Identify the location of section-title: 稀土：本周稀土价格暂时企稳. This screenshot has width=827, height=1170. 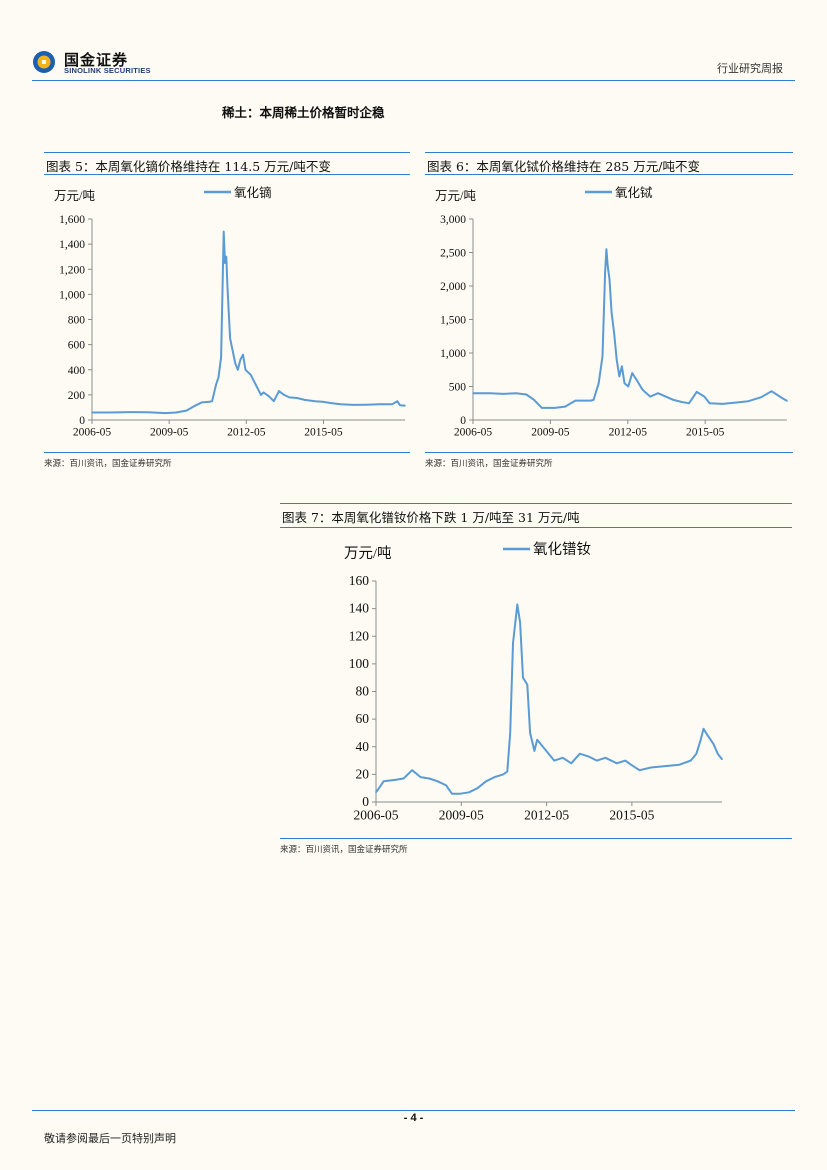
(303, 112).